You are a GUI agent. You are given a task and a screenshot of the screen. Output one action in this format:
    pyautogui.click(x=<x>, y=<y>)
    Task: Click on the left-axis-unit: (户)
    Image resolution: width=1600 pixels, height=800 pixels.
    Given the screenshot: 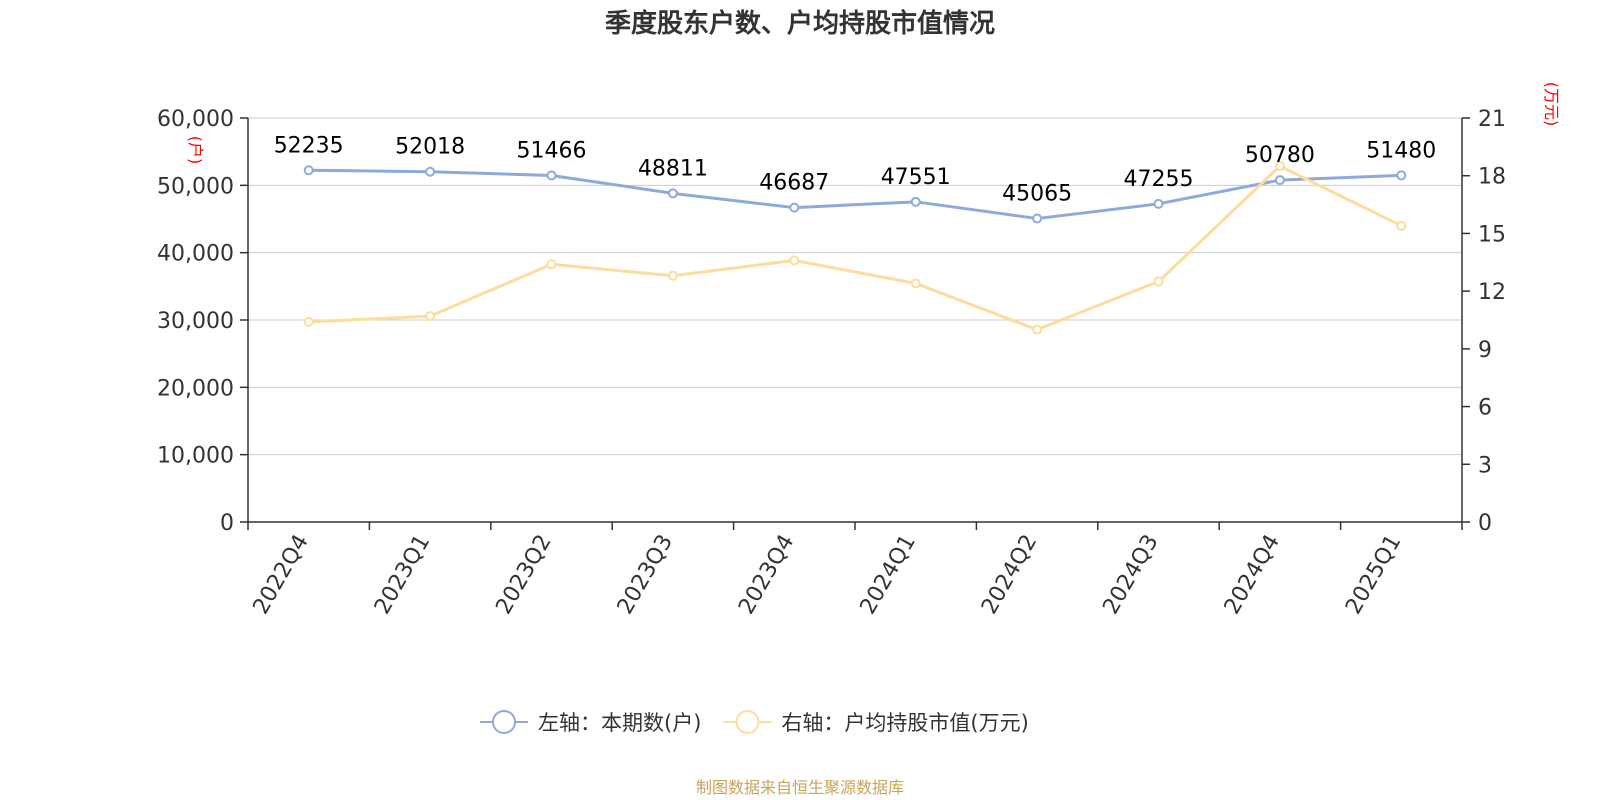 What is the action you would take?
    pyautogui.click(x=195, y=150)
    